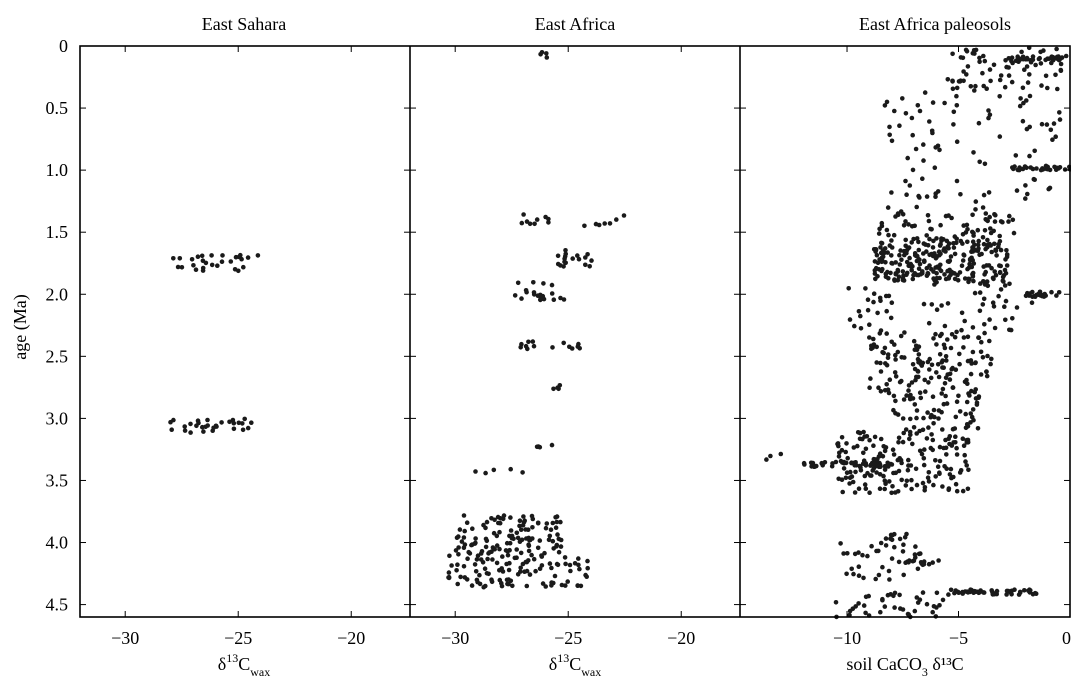 Image resolution: width=1071 pixels, height=684 pixels. Describe the element at coordinates (57, 356) in the screenshot. I see `y-tick-label: 2.5` at that location.